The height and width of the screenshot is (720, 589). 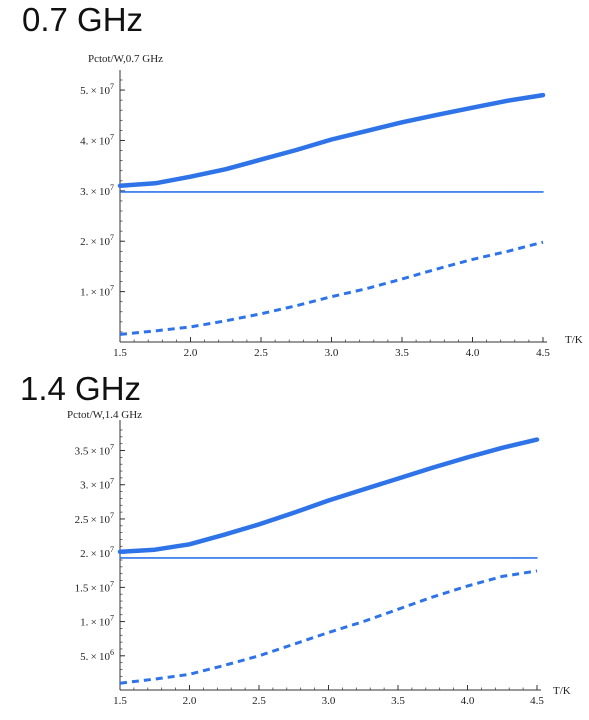 I want to click on y-tick-label: 4. × 107, so click(x=97, y=139).